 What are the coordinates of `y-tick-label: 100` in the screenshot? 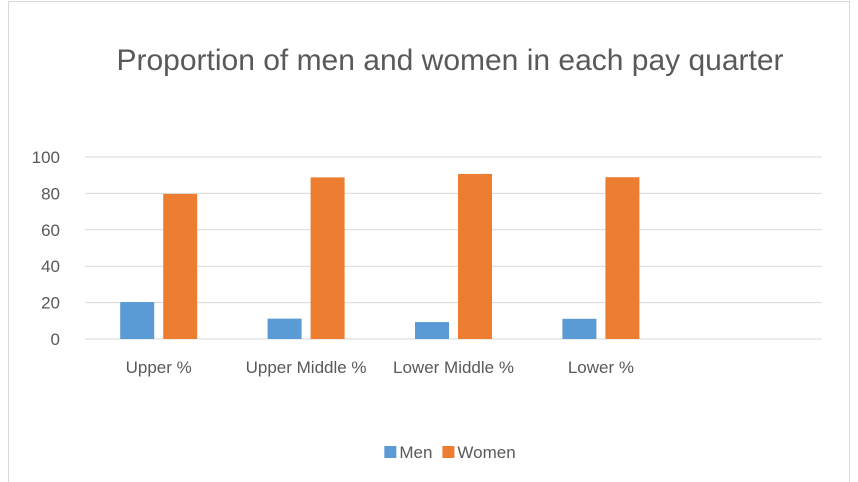 It's located at (46, 157).